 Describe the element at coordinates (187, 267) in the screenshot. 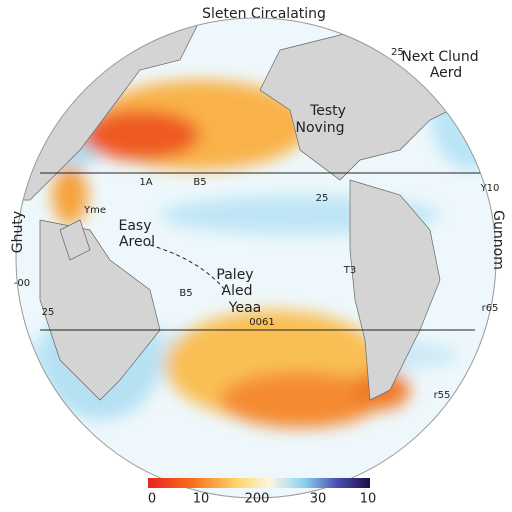

I see `path-line` at that location.